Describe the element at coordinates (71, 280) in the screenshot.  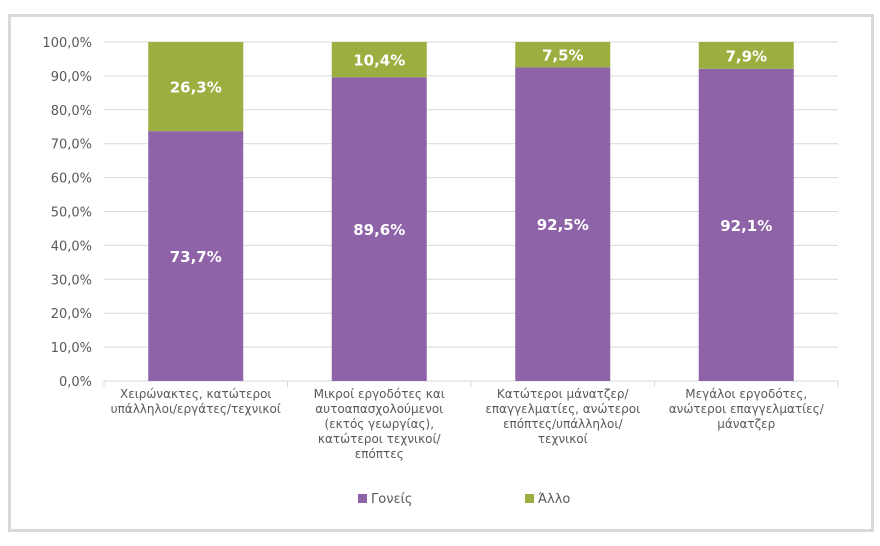
I see `y-tick-label: 30,0%` at that location.